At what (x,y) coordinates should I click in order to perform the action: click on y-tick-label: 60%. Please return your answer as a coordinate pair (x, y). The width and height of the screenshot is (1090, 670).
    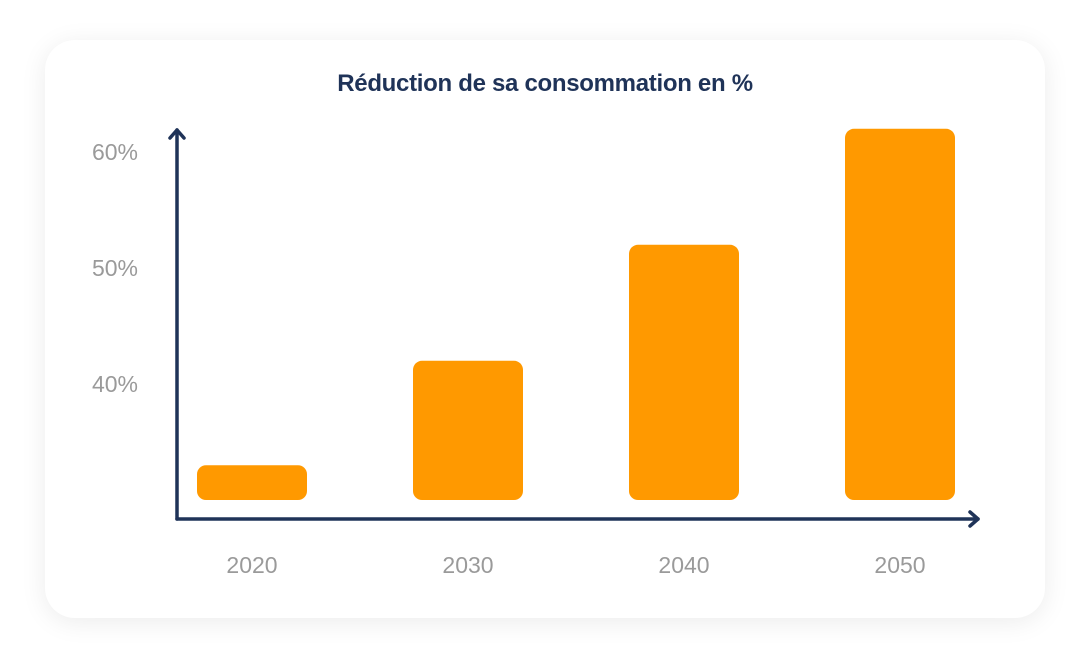
    Looking at the image, I should click on (115, 152).